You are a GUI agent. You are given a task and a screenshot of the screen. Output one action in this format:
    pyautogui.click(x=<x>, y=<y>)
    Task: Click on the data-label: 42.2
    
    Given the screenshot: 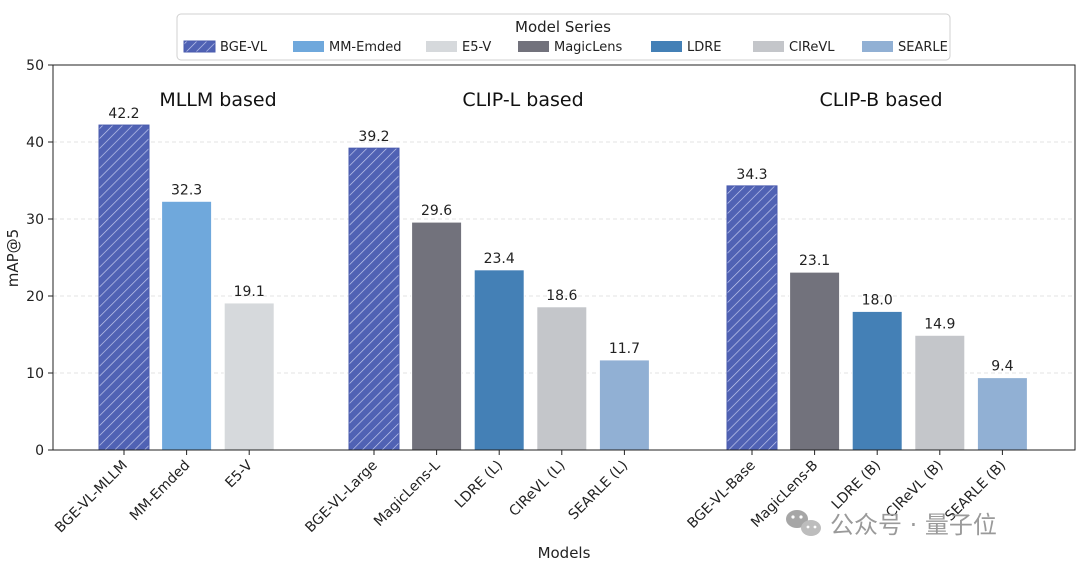 What is the action you would take?
    pyautogui.click(x=123, y=114)
    